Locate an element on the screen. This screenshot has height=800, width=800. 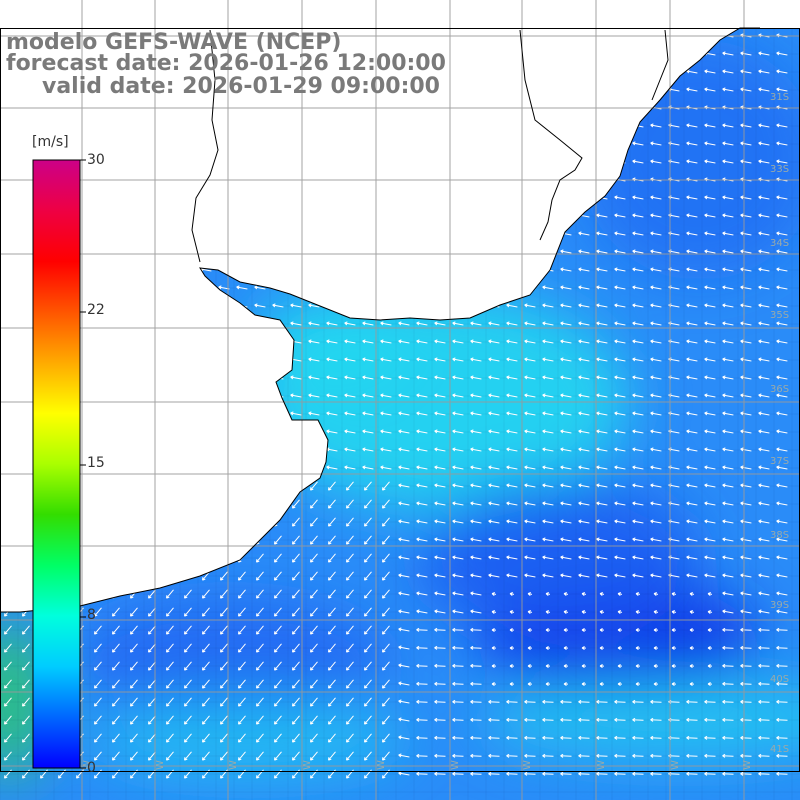
border-line-ne is located at coordinates (660, 65).